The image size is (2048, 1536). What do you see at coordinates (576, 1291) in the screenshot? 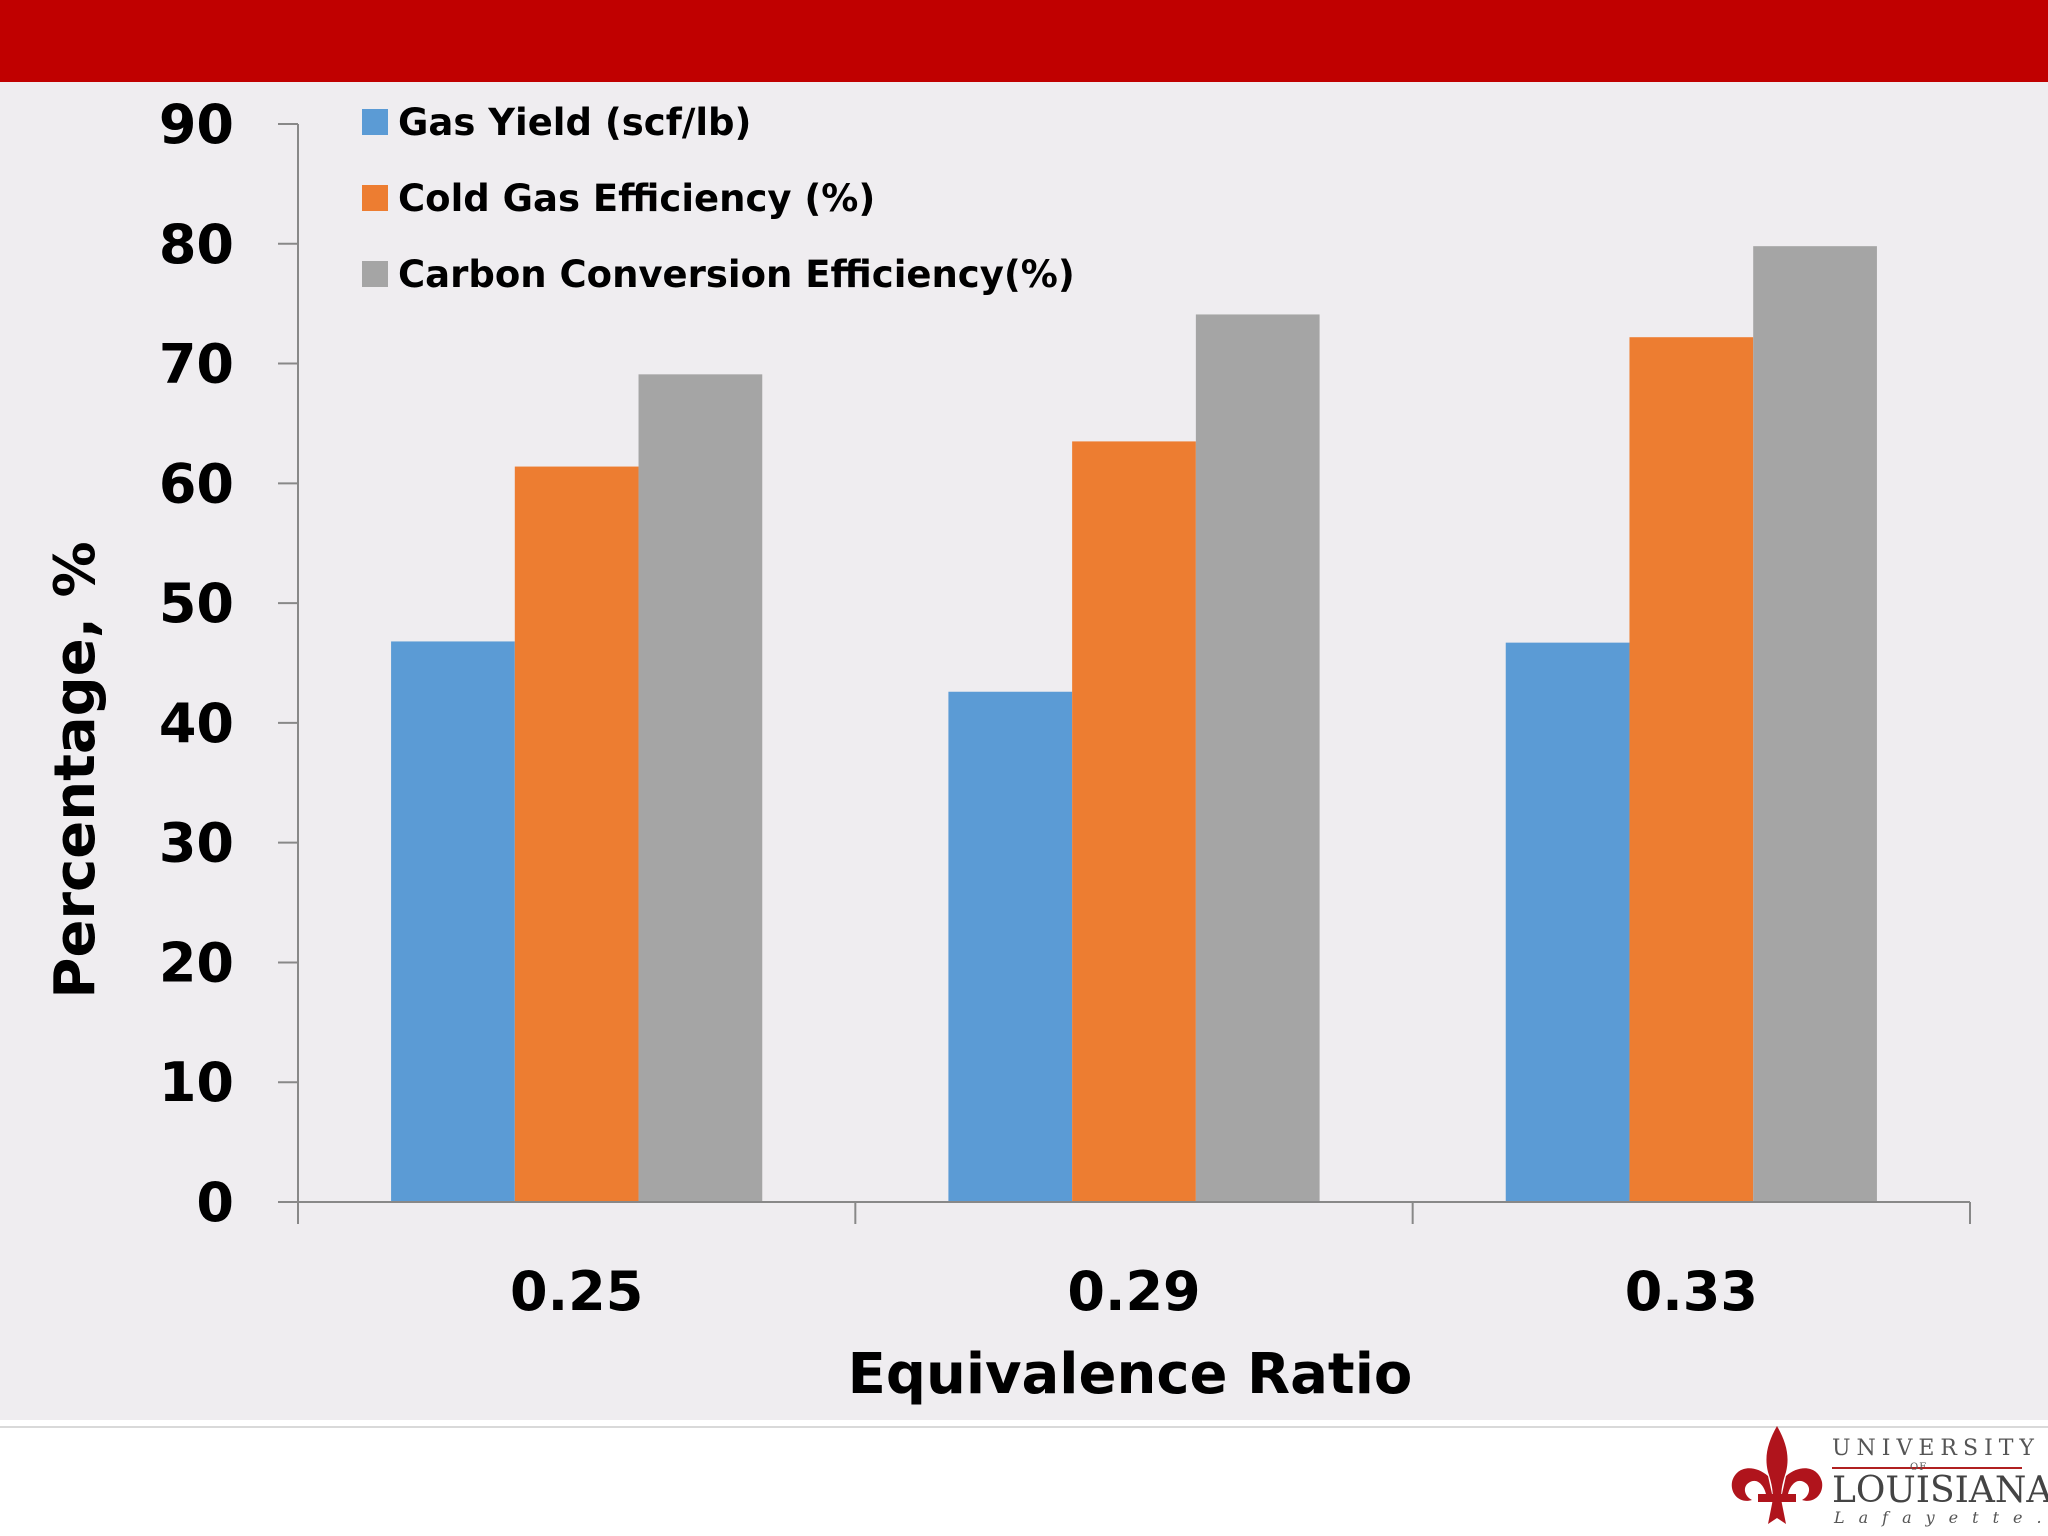
I see `x-tick-label: 0.25` at bounding box center [576, 1291].